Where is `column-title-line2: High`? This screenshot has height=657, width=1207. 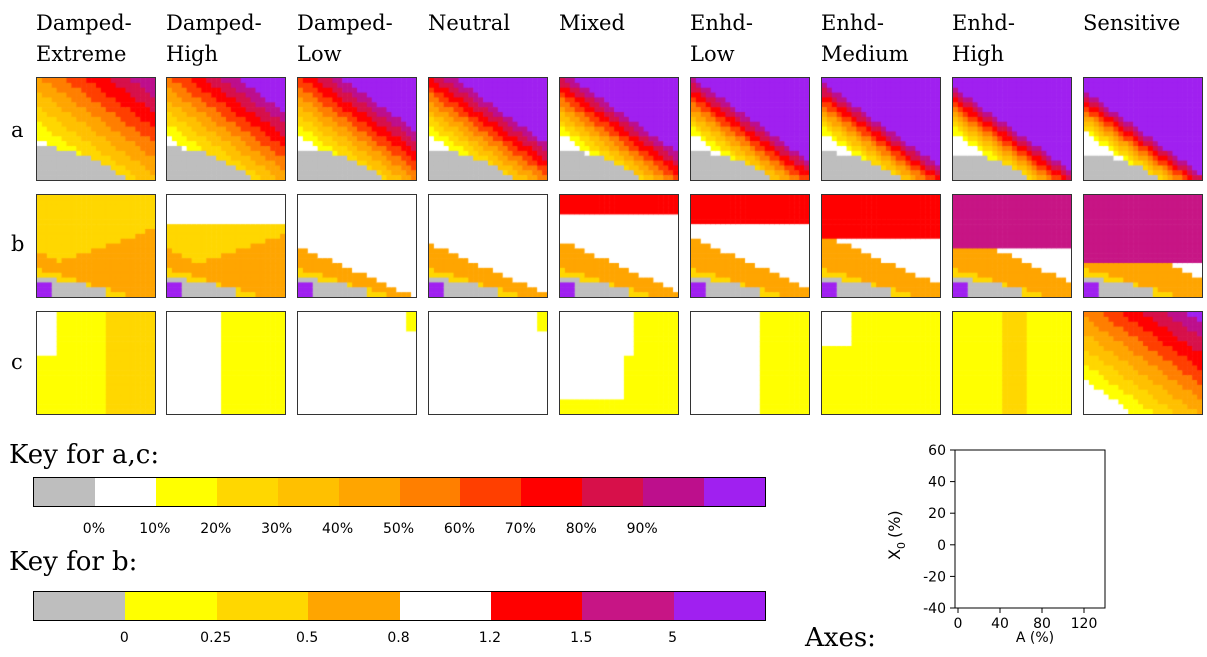 column-title-line2: High is located at coordinates (978, 54).